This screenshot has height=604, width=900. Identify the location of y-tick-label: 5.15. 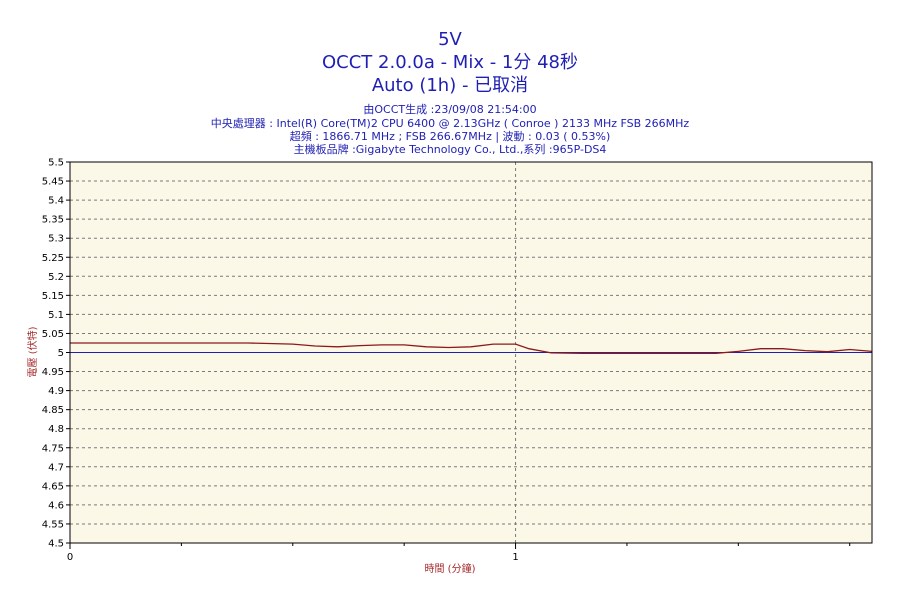
(53, 296).